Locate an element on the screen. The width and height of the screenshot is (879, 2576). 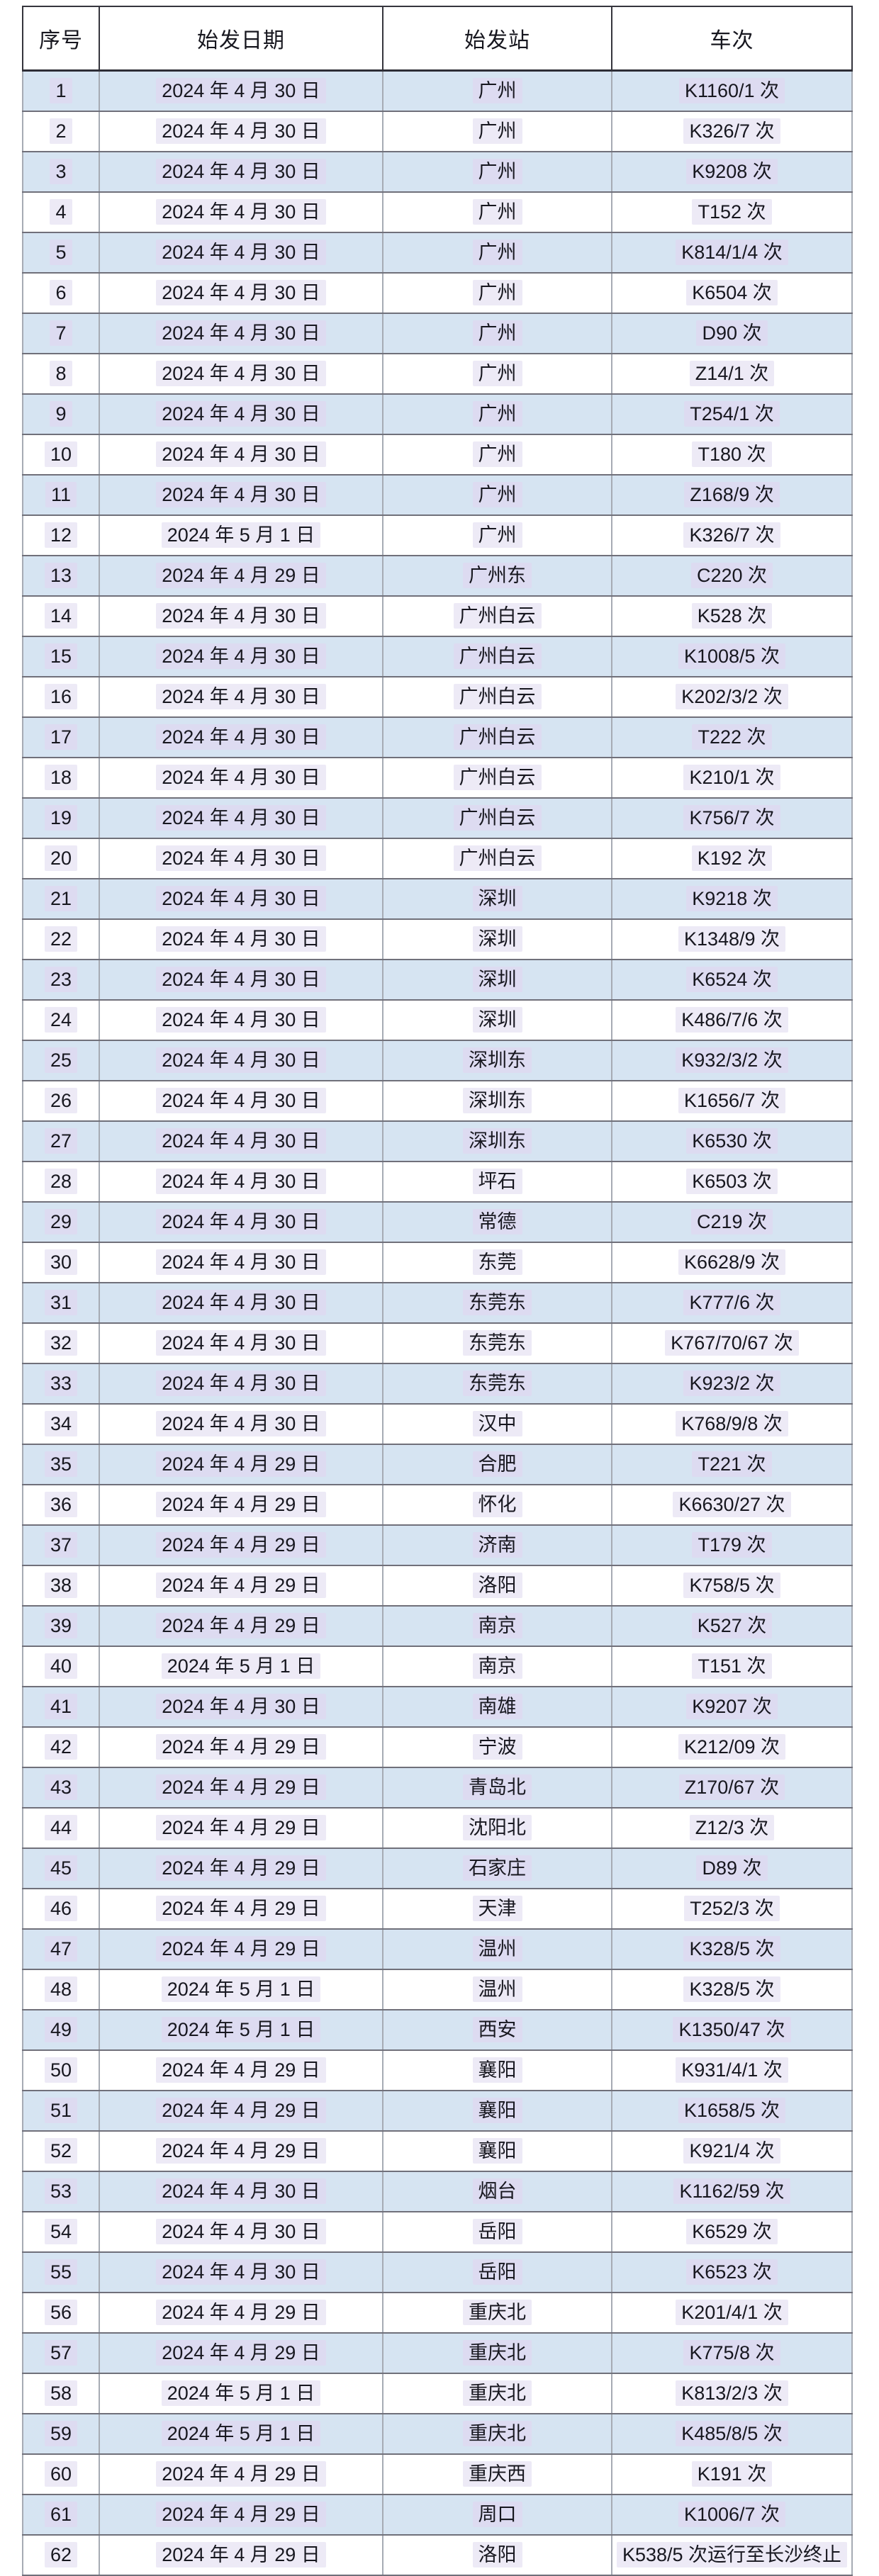
table-row: 30 2024 年 4 月 30 日 东莞 K6628/9 次 is located at coordinates (437, 1262).